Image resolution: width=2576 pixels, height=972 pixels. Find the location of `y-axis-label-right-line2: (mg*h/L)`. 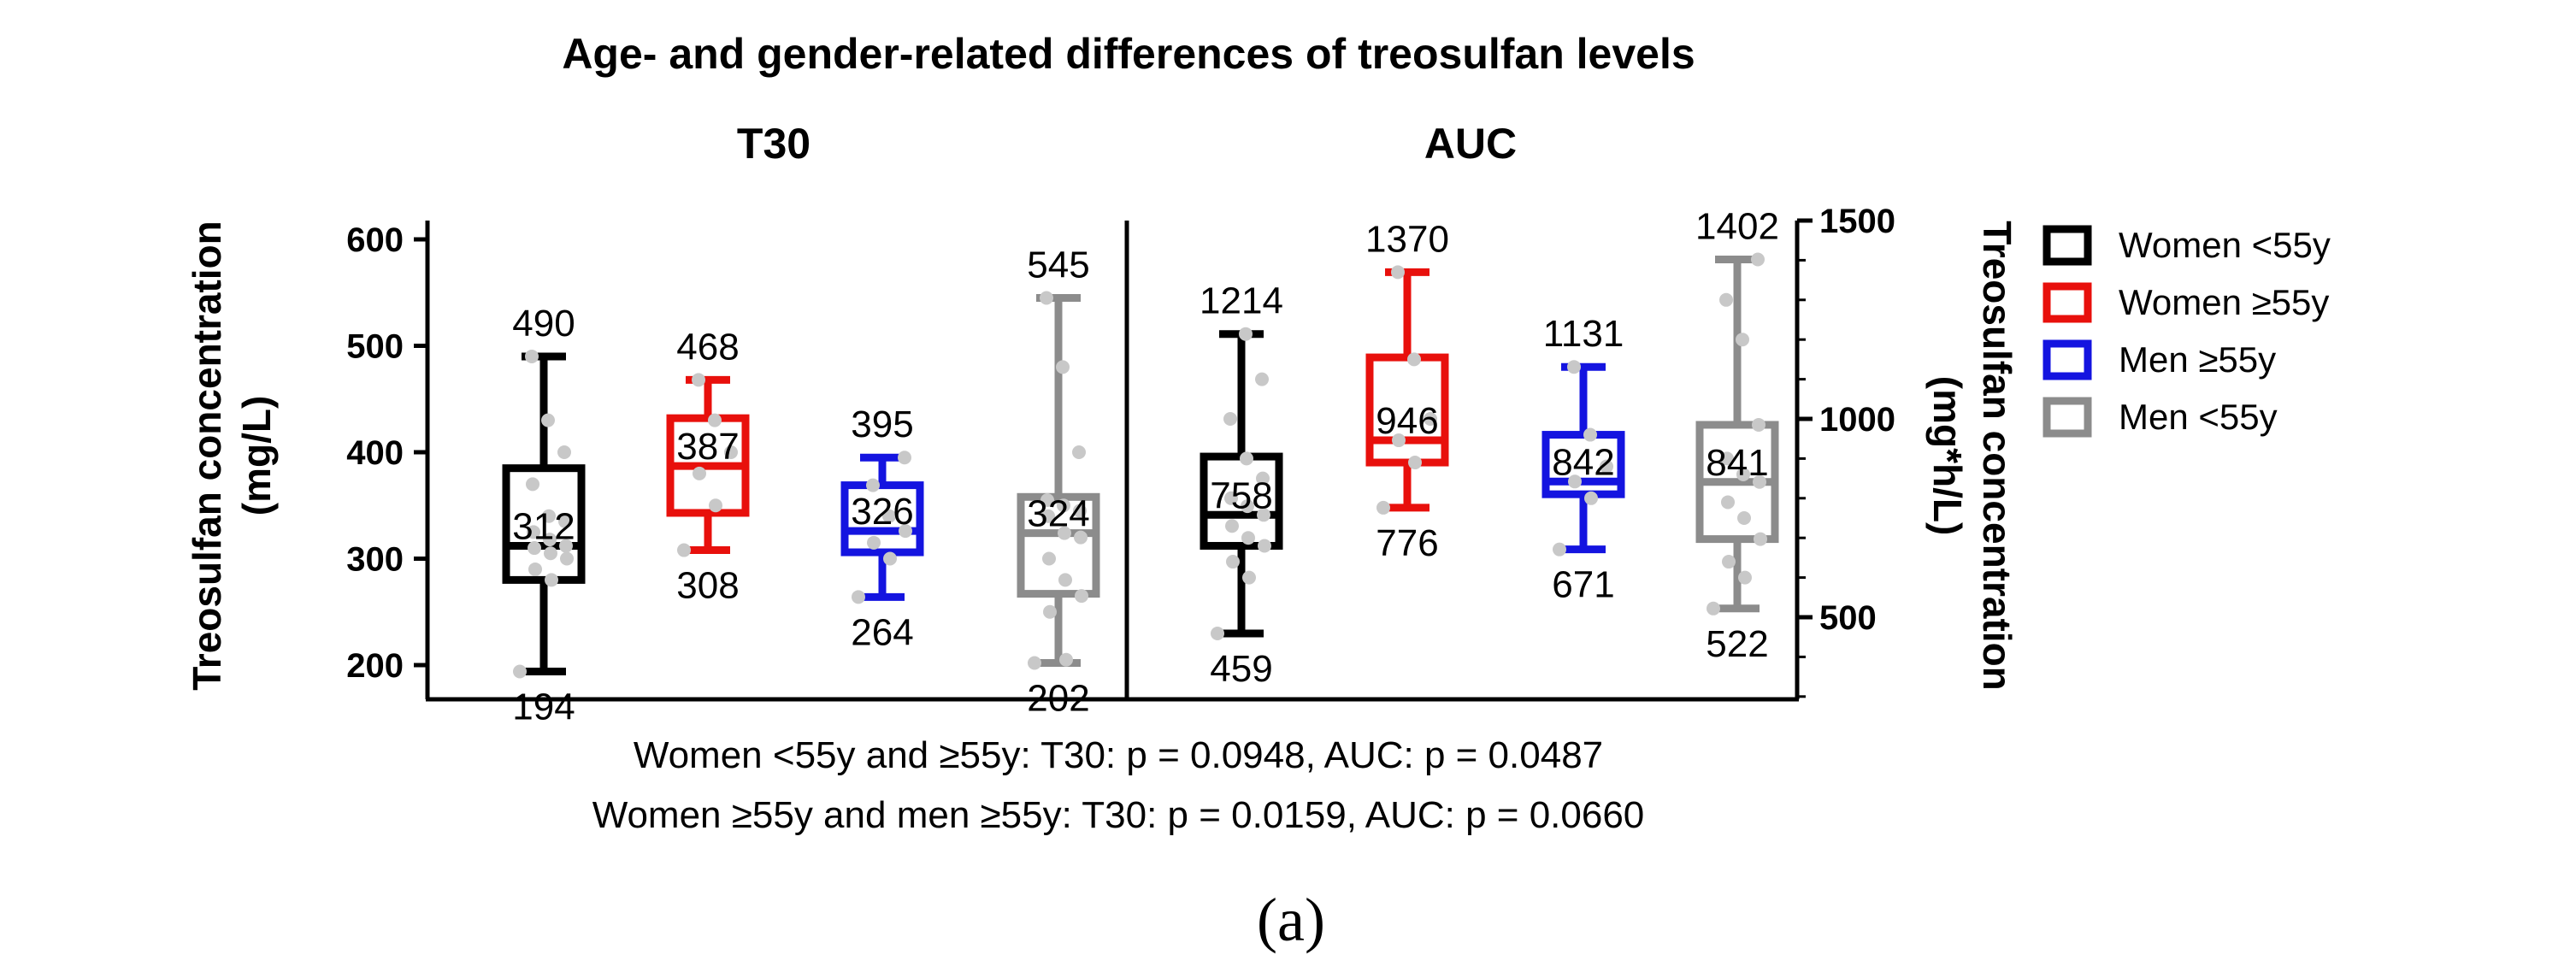

y-axis-label-right-line2: (mg*h/L) is located at coordinates (1947, 456).